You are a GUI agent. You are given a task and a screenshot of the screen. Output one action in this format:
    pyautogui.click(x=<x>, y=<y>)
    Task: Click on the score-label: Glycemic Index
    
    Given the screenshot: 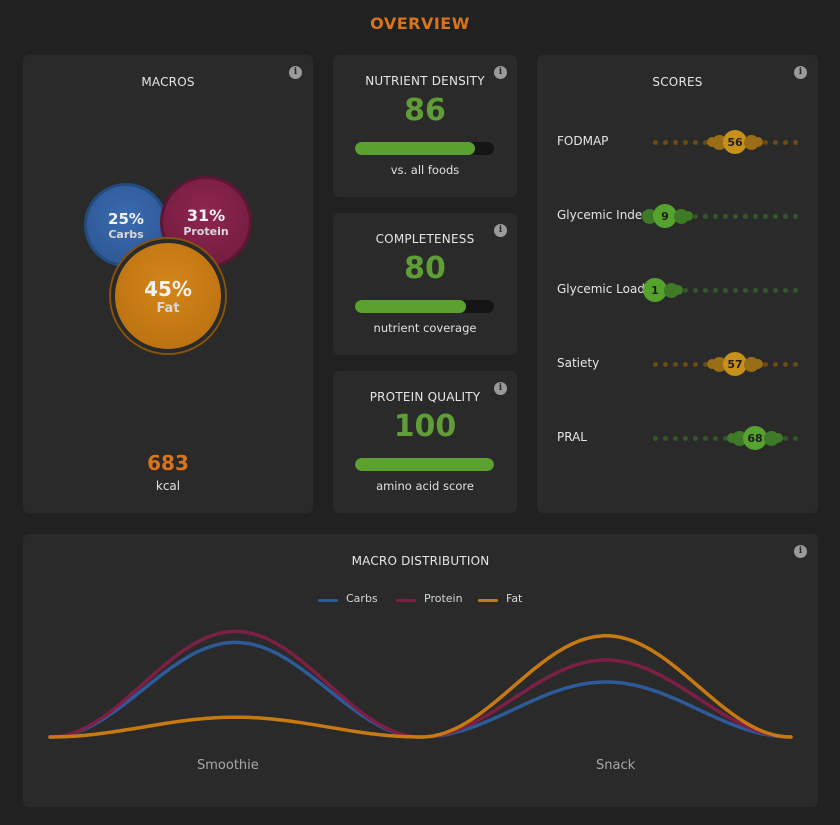 What is the action you would take?
    pyautogui.click(x=603, y=215)
    